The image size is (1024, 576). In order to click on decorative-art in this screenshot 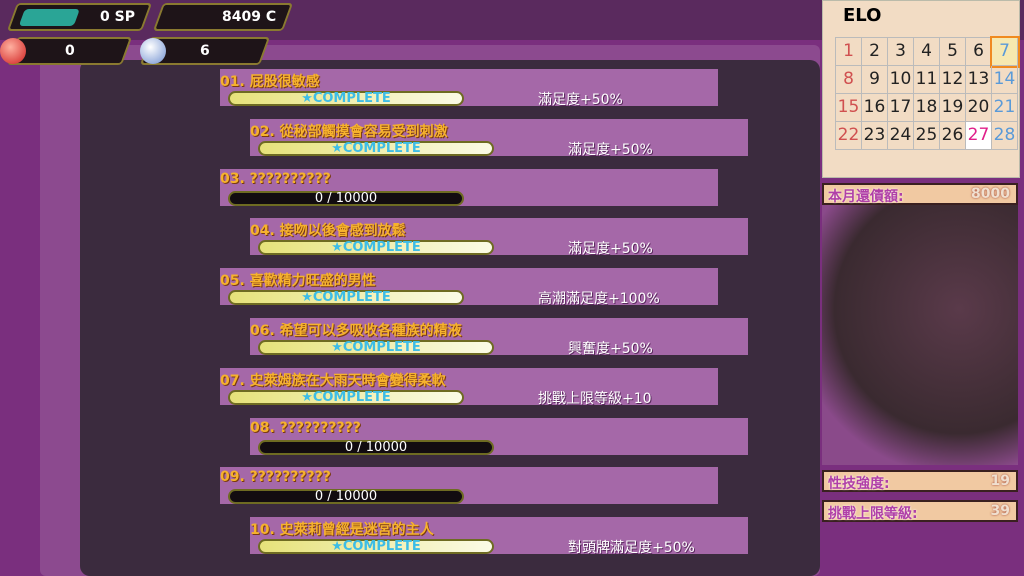, I will do `click(920, 335)`.